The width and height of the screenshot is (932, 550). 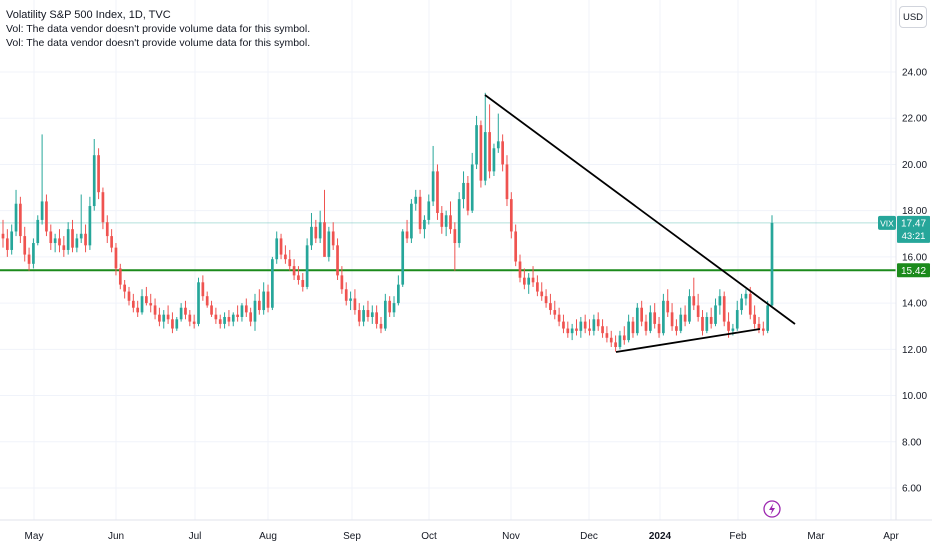 What do you see at coordinates (772, 509) in the screenshot?
I see `event-lightning-icon` at bounding box center [772, 509].